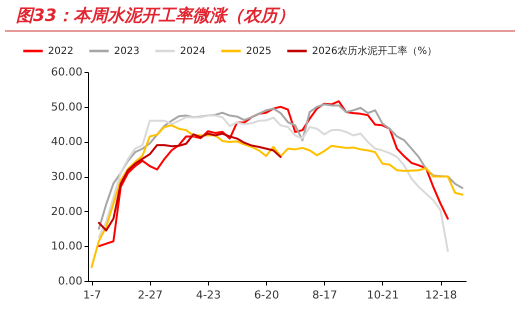 This screenshot has width=521, height=333. What do you see at coordinates (150, 295) in the screenshot?
I see `x-tick-label: 2-27` at bounding box center [150, 295].